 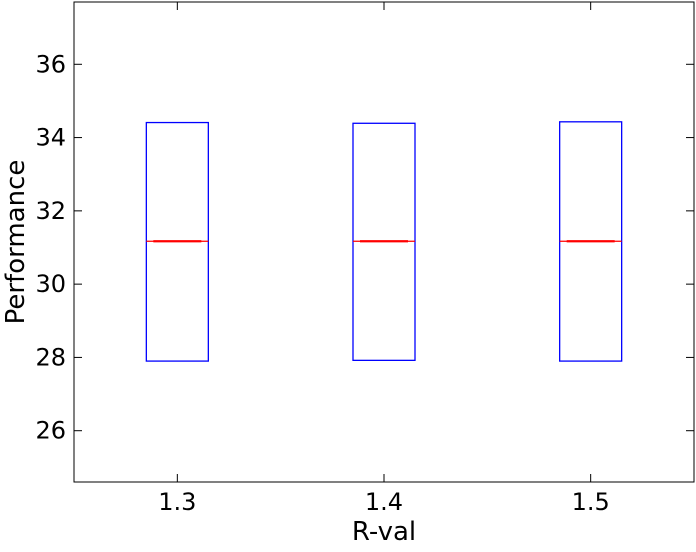 I want to click on x-tick-label-1.5: 1.5, so click(x=591, y=502).